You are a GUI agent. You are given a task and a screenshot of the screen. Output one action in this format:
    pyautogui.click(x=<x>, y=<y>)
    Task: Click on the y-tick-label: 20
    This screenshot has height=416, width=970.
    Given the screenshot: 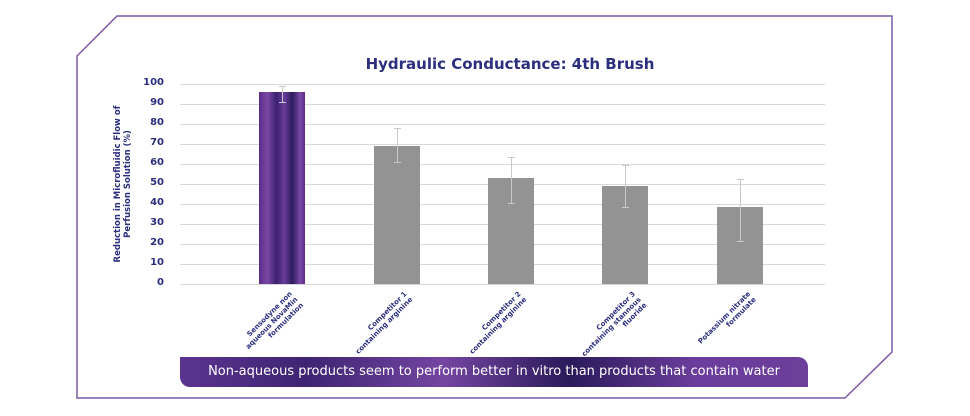 What is the action you would take?
    pyautogui.click(x=157, y=242)
    